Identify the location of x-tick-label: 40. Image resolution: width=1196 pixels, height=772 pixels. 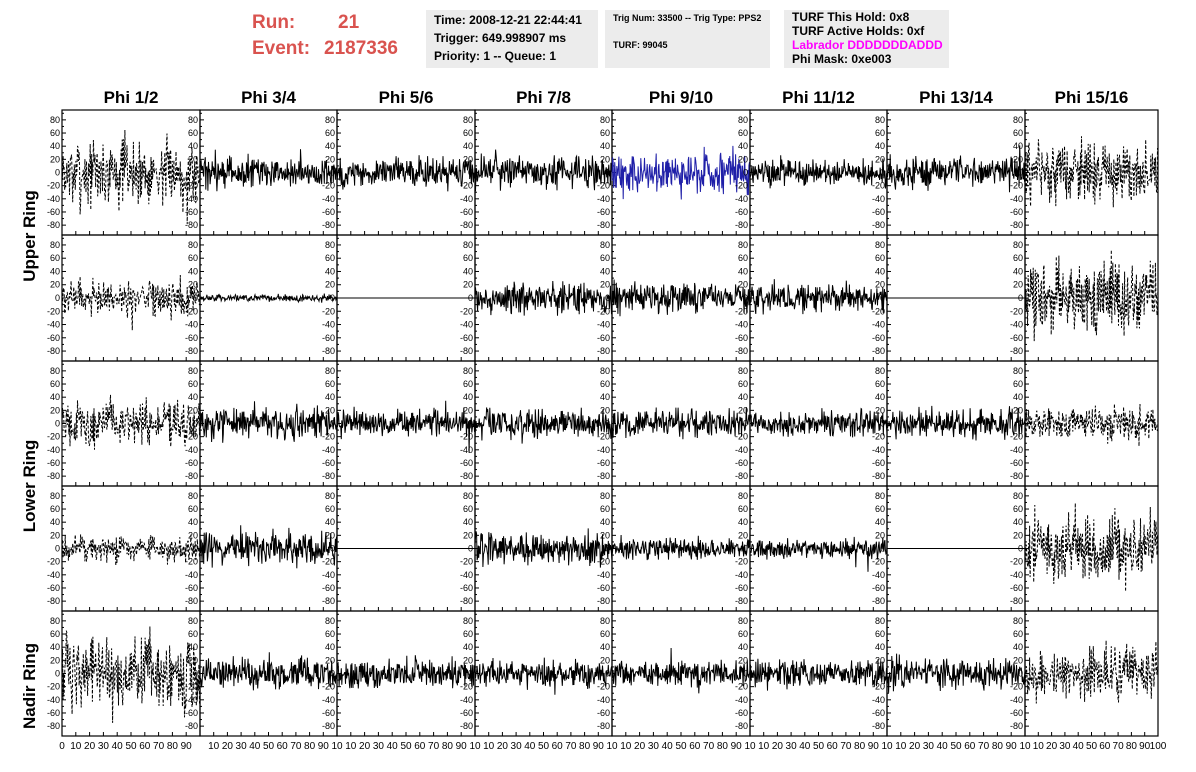
(943, 746).